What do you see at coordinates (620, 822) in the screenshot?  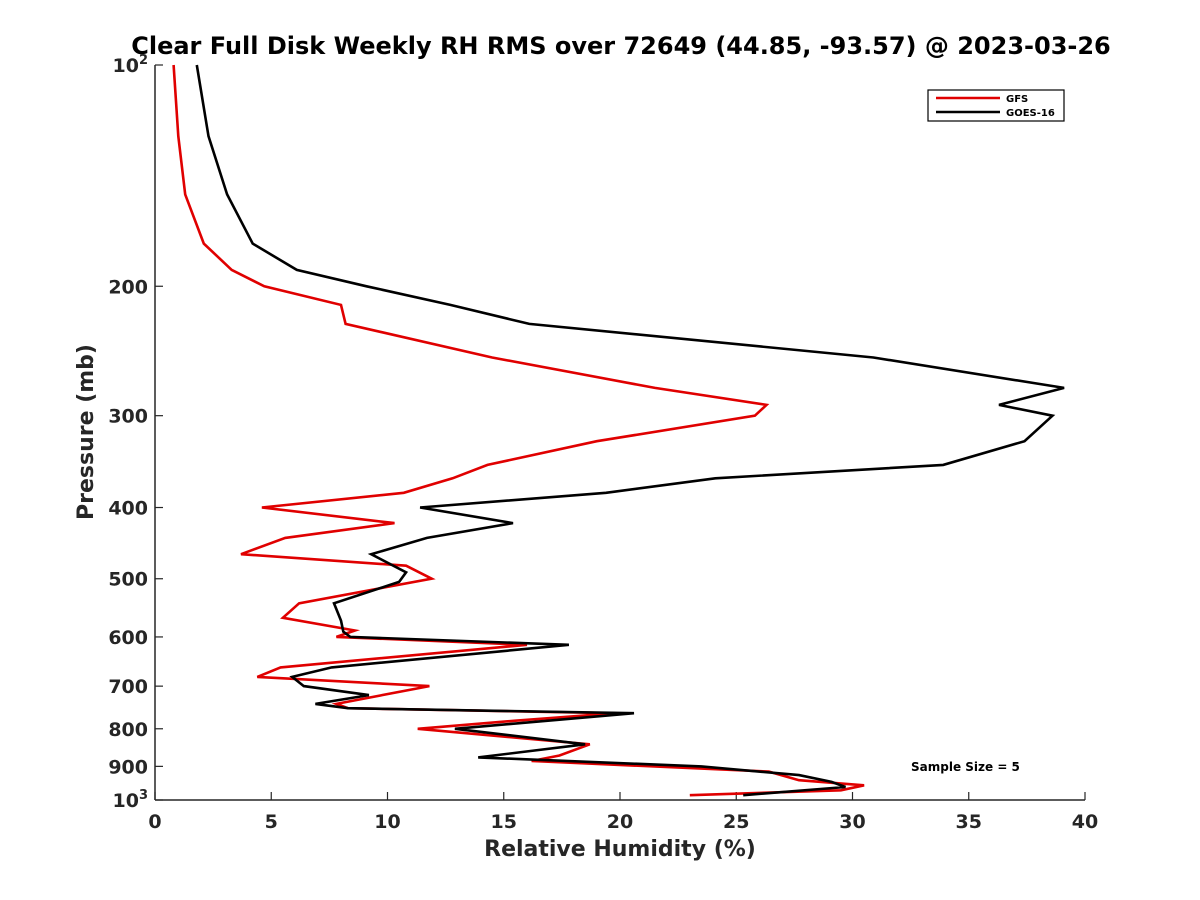 I see `x-tick-label: 20` at bounding box center [620, 822].